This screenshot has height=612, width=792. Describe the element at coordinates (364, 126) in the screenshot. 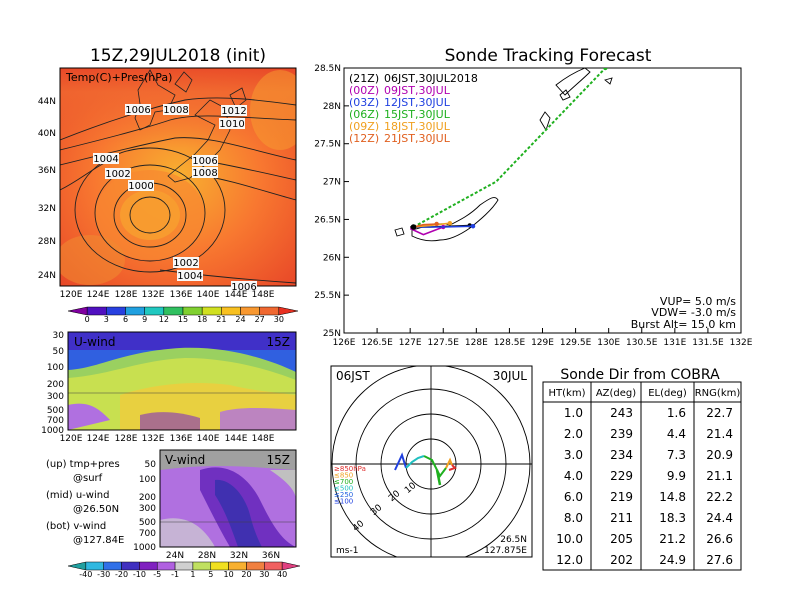

I see `tracking-legend-label: (09Z)` at that location.